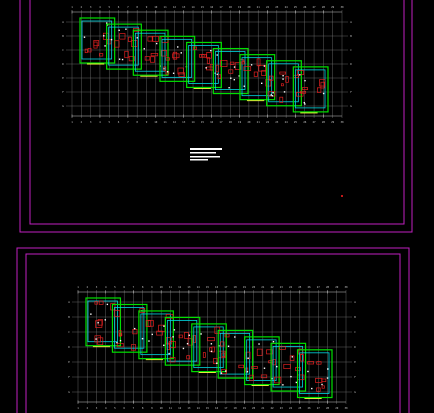 Image resolution: width=434 pixels, height=413 pixels. I want to click on grid-axis-label: 19, so click(240, 122).